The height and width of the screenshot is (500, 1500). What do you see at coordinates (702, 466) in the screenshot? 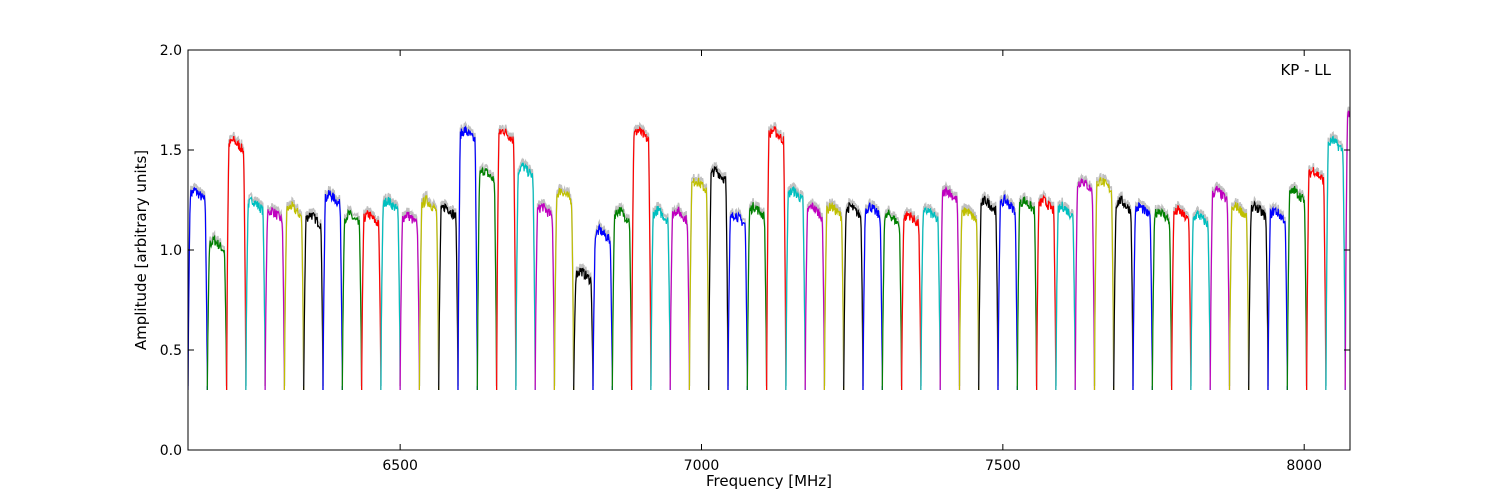
I see `x-tick-label-1: 7000` at bounding box center [702, 466].